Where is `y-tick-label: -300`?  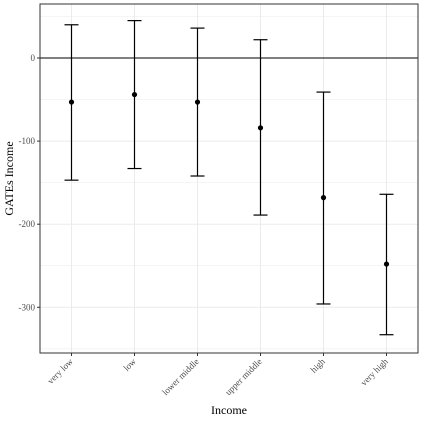
y-tick-label: -300 is located at coordinates (27, 307).